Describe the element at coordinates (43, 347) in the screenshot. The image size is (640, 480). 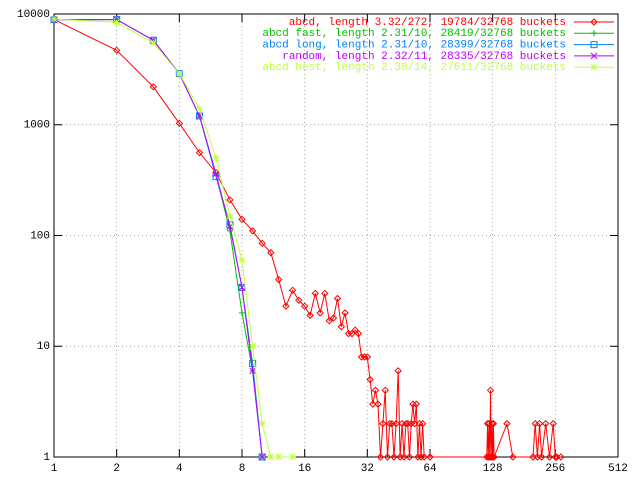
I see `y-tick-label: 10` at that location.